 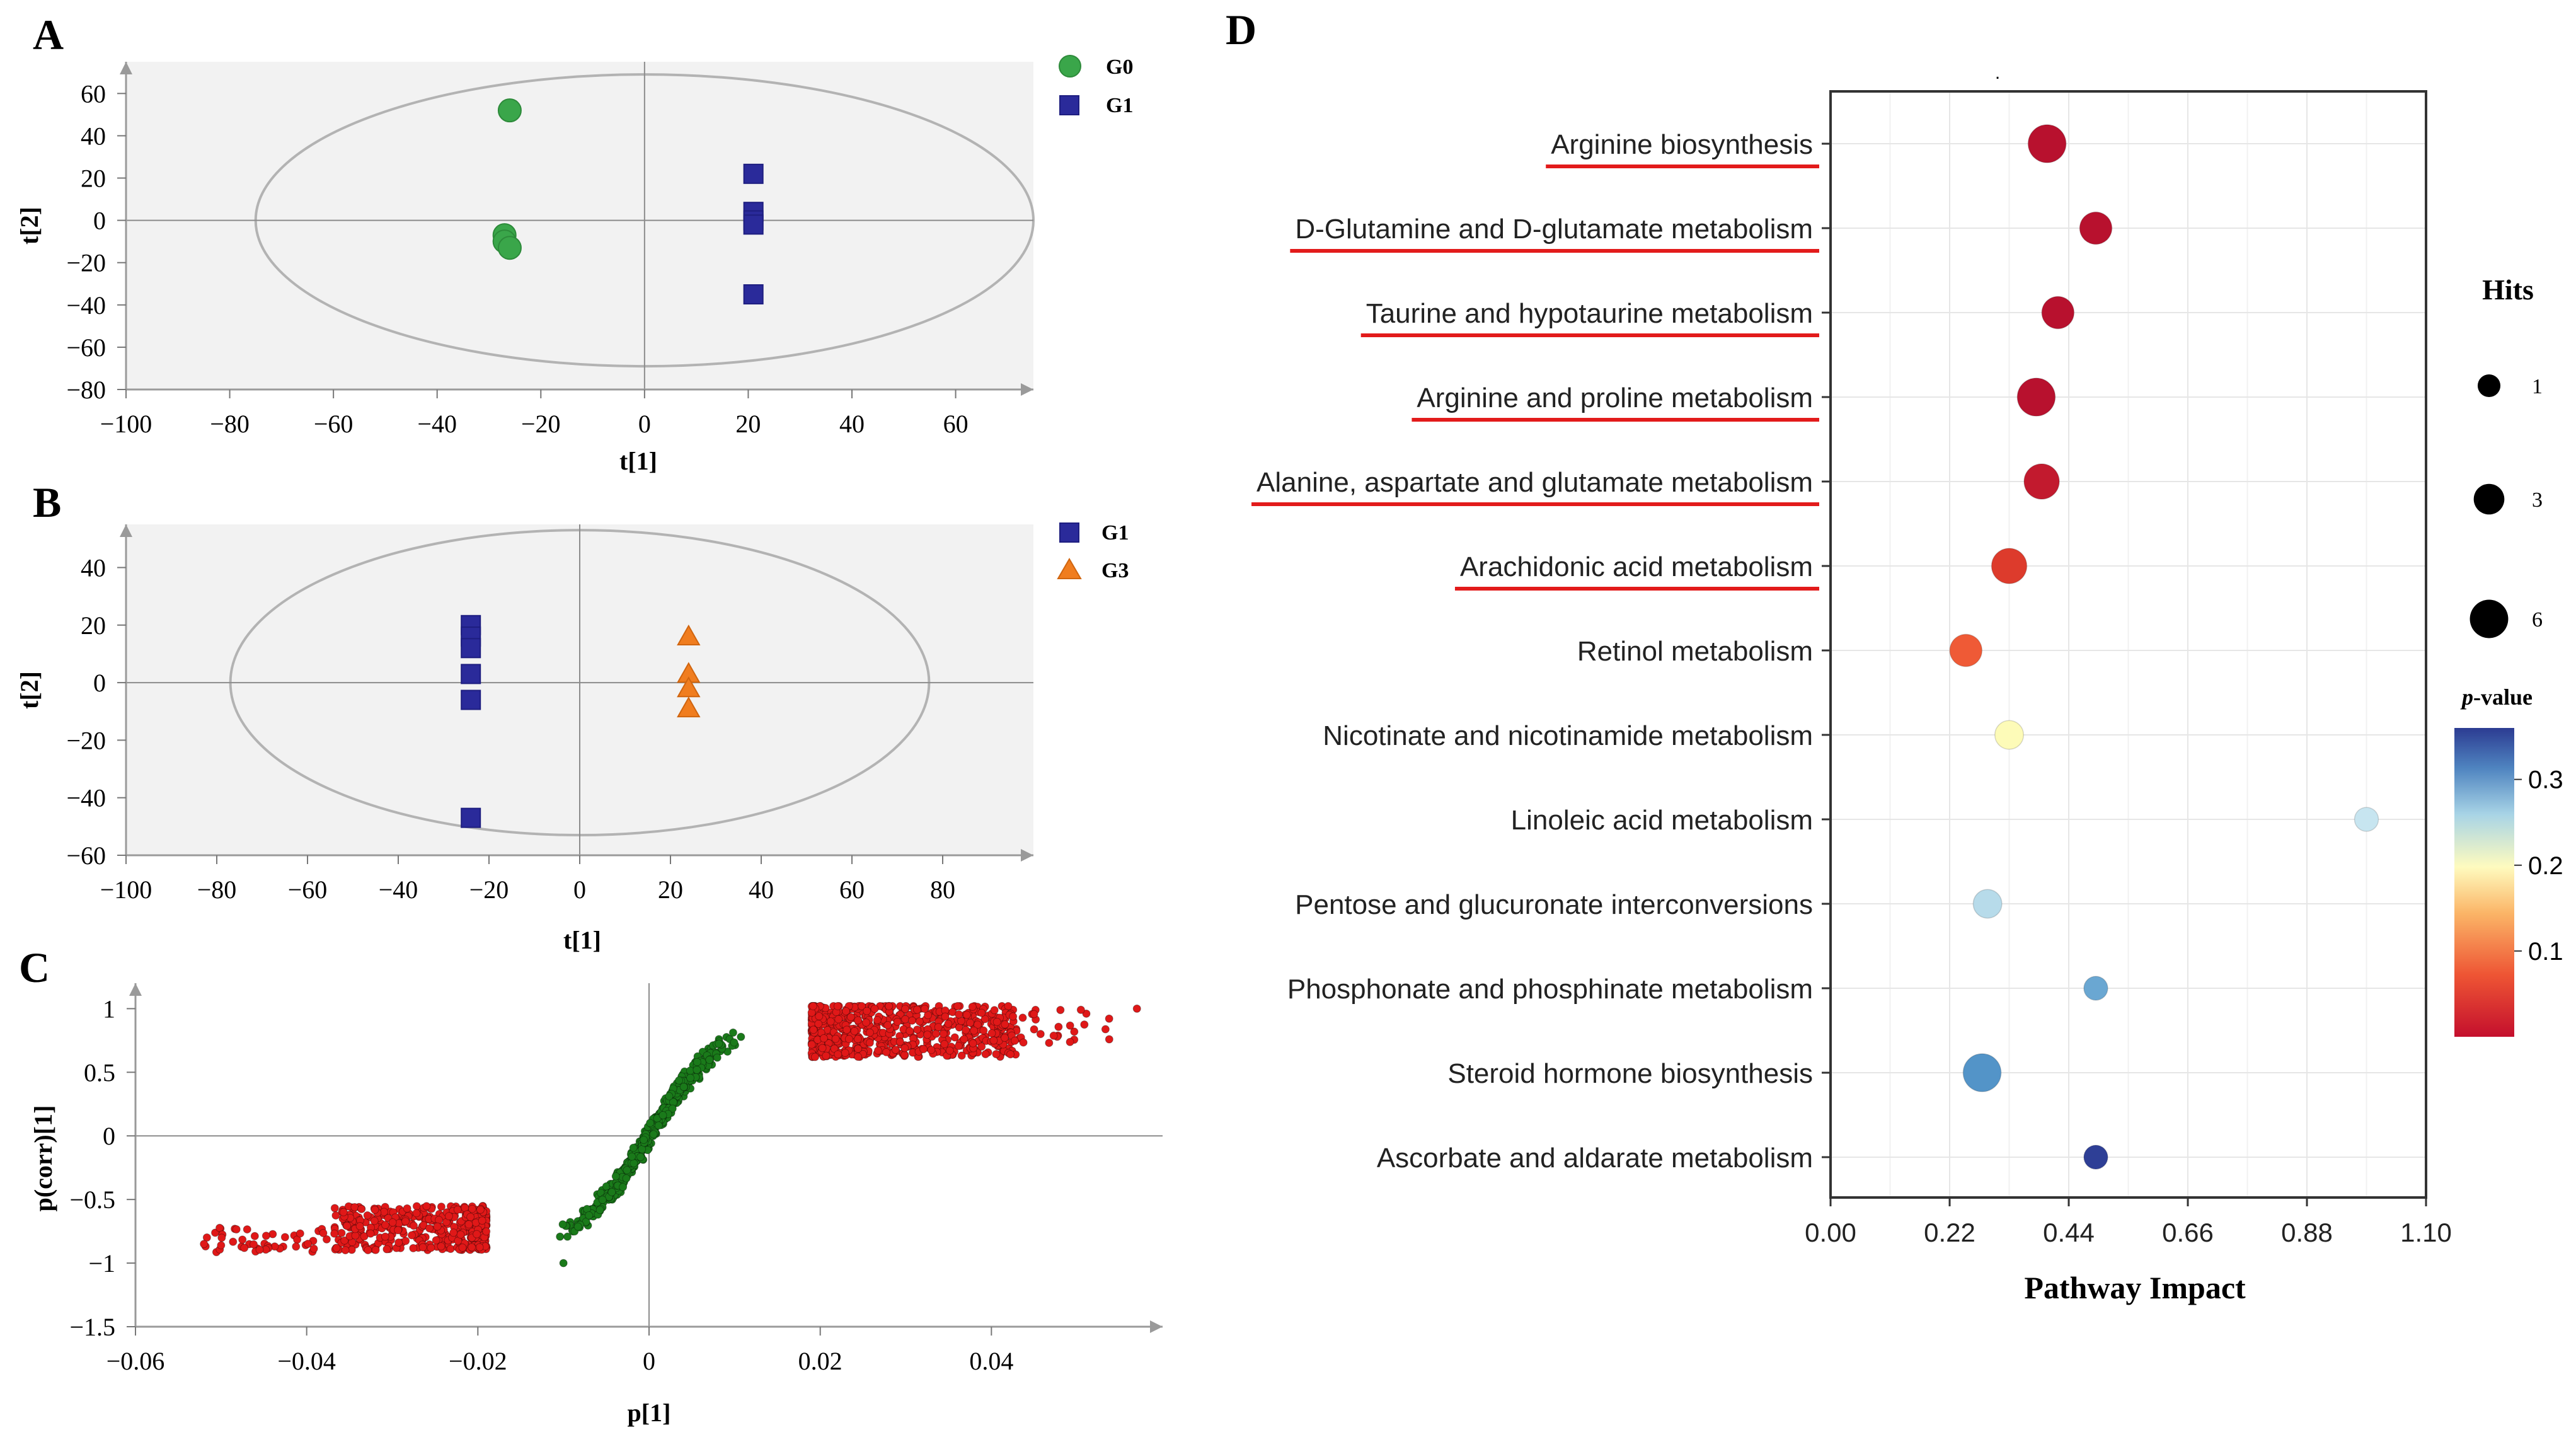 What do you see at coordinates (2537, 620) in the screenshot?
I see `hits-legend-label: 6` at bounding box center [2537, 620].